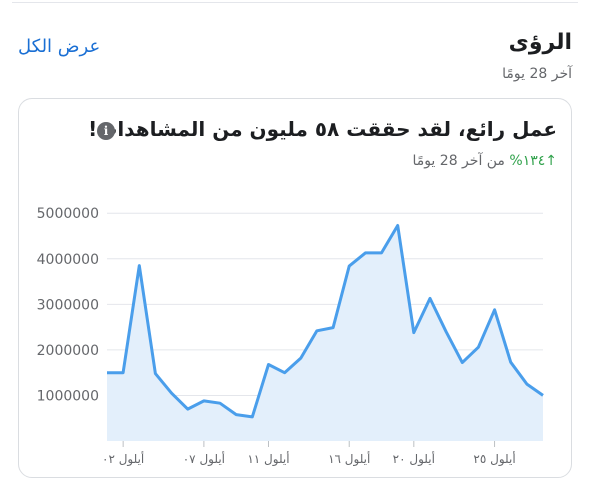 The width and height of the screenshot is (590, 482). I want to click on trend-label: من آخر 28 يومًا, so click(458, 161).